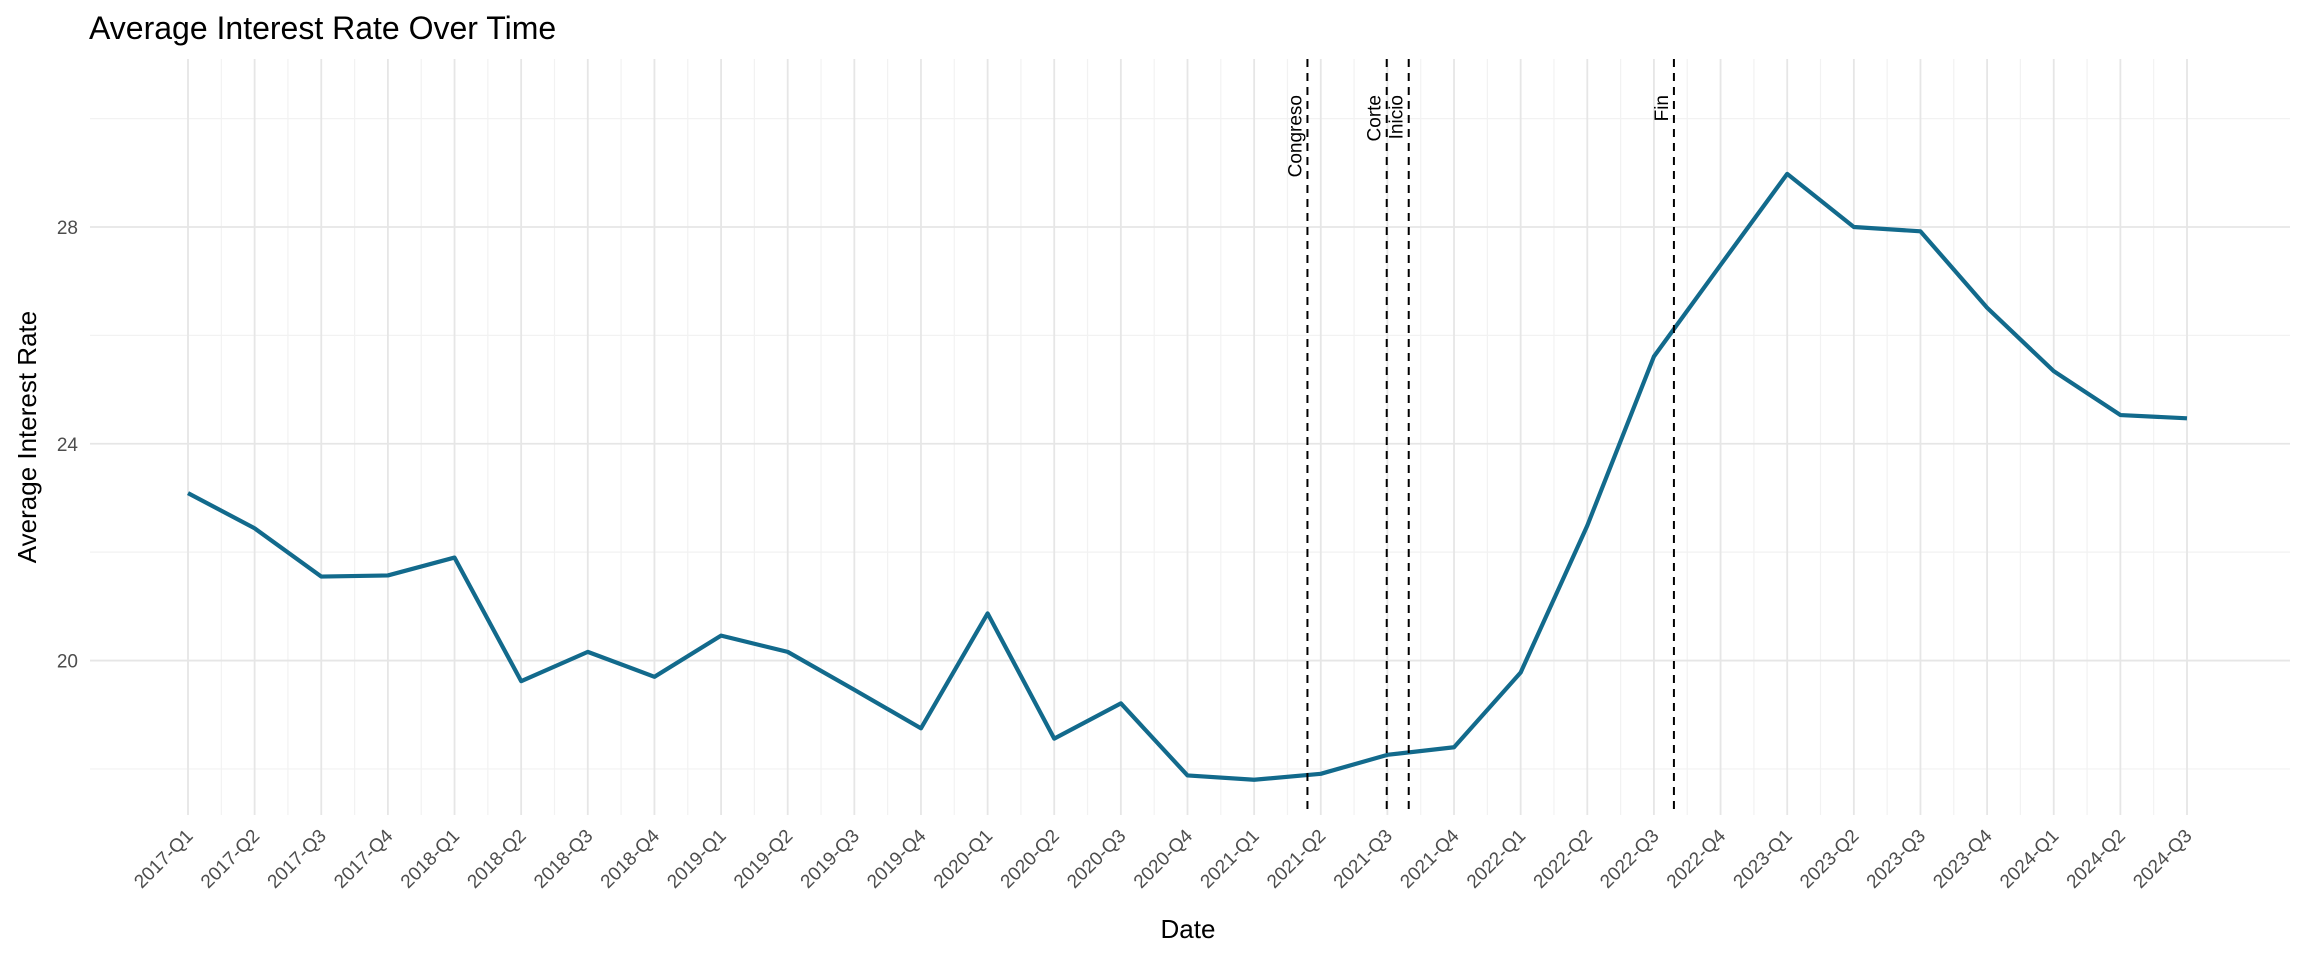  Describe the element at coordinates (696, 859) in the screenshot. I see `x-tick-label: 2019-Q1` at that location.